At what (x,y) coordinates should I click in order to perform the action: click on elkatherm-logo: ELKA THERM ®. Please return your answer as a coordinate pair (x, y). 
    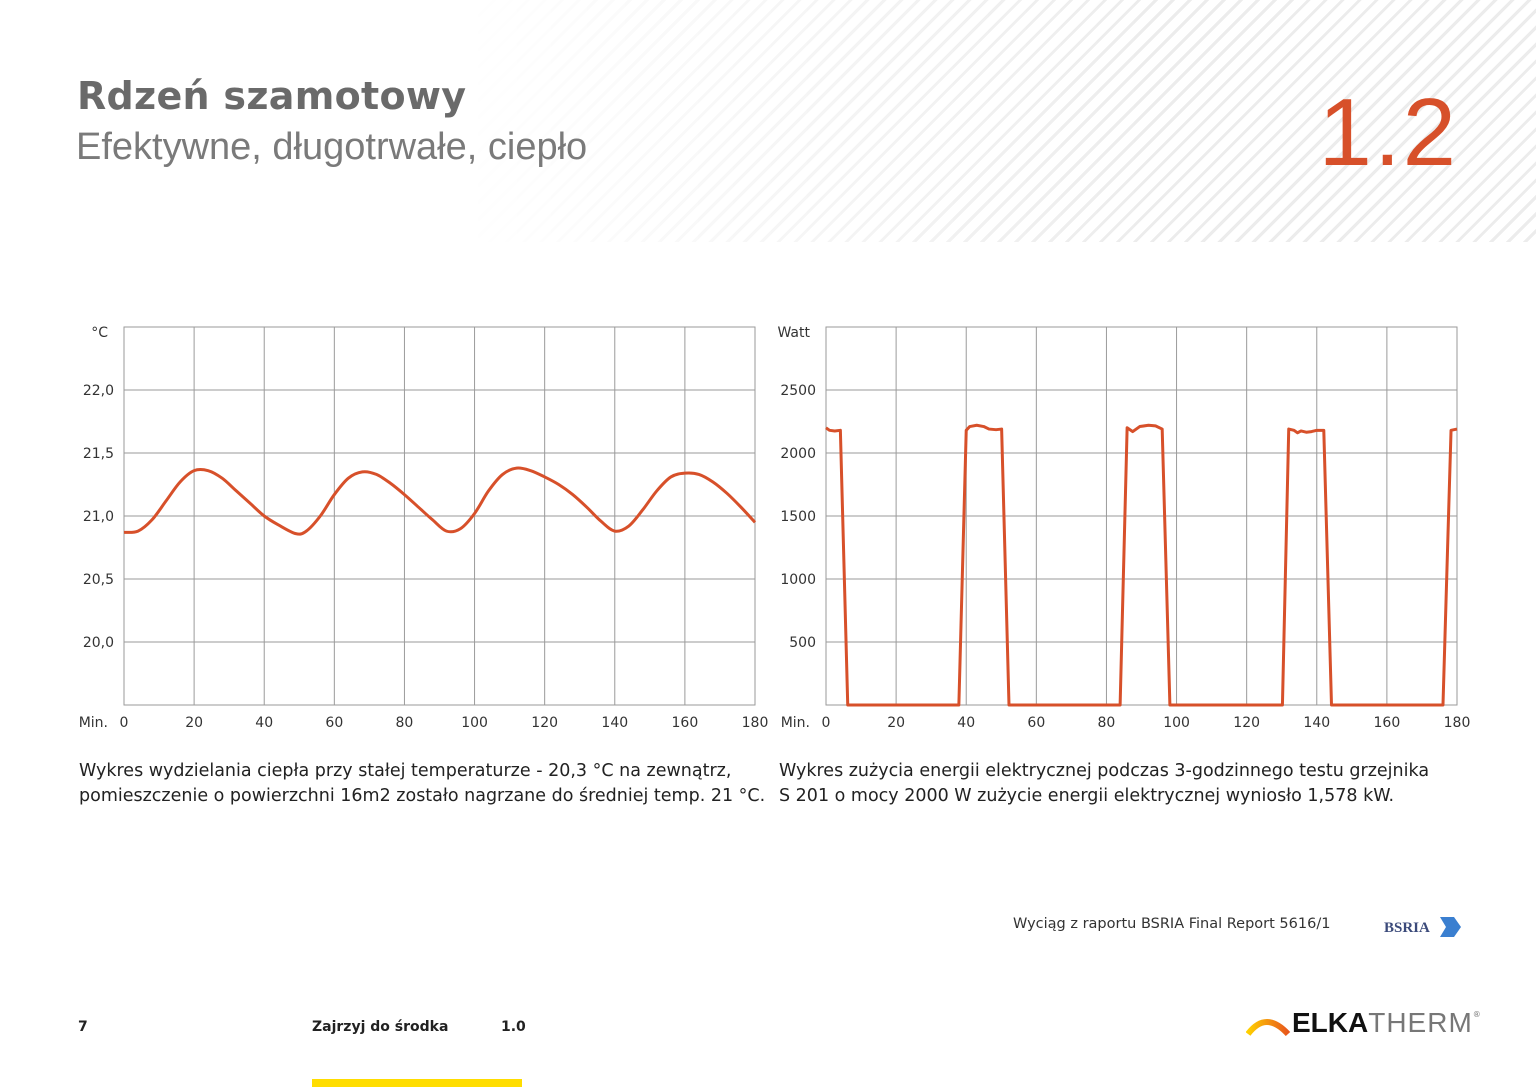
    Looking at the image, I should click on (1363, 1023).